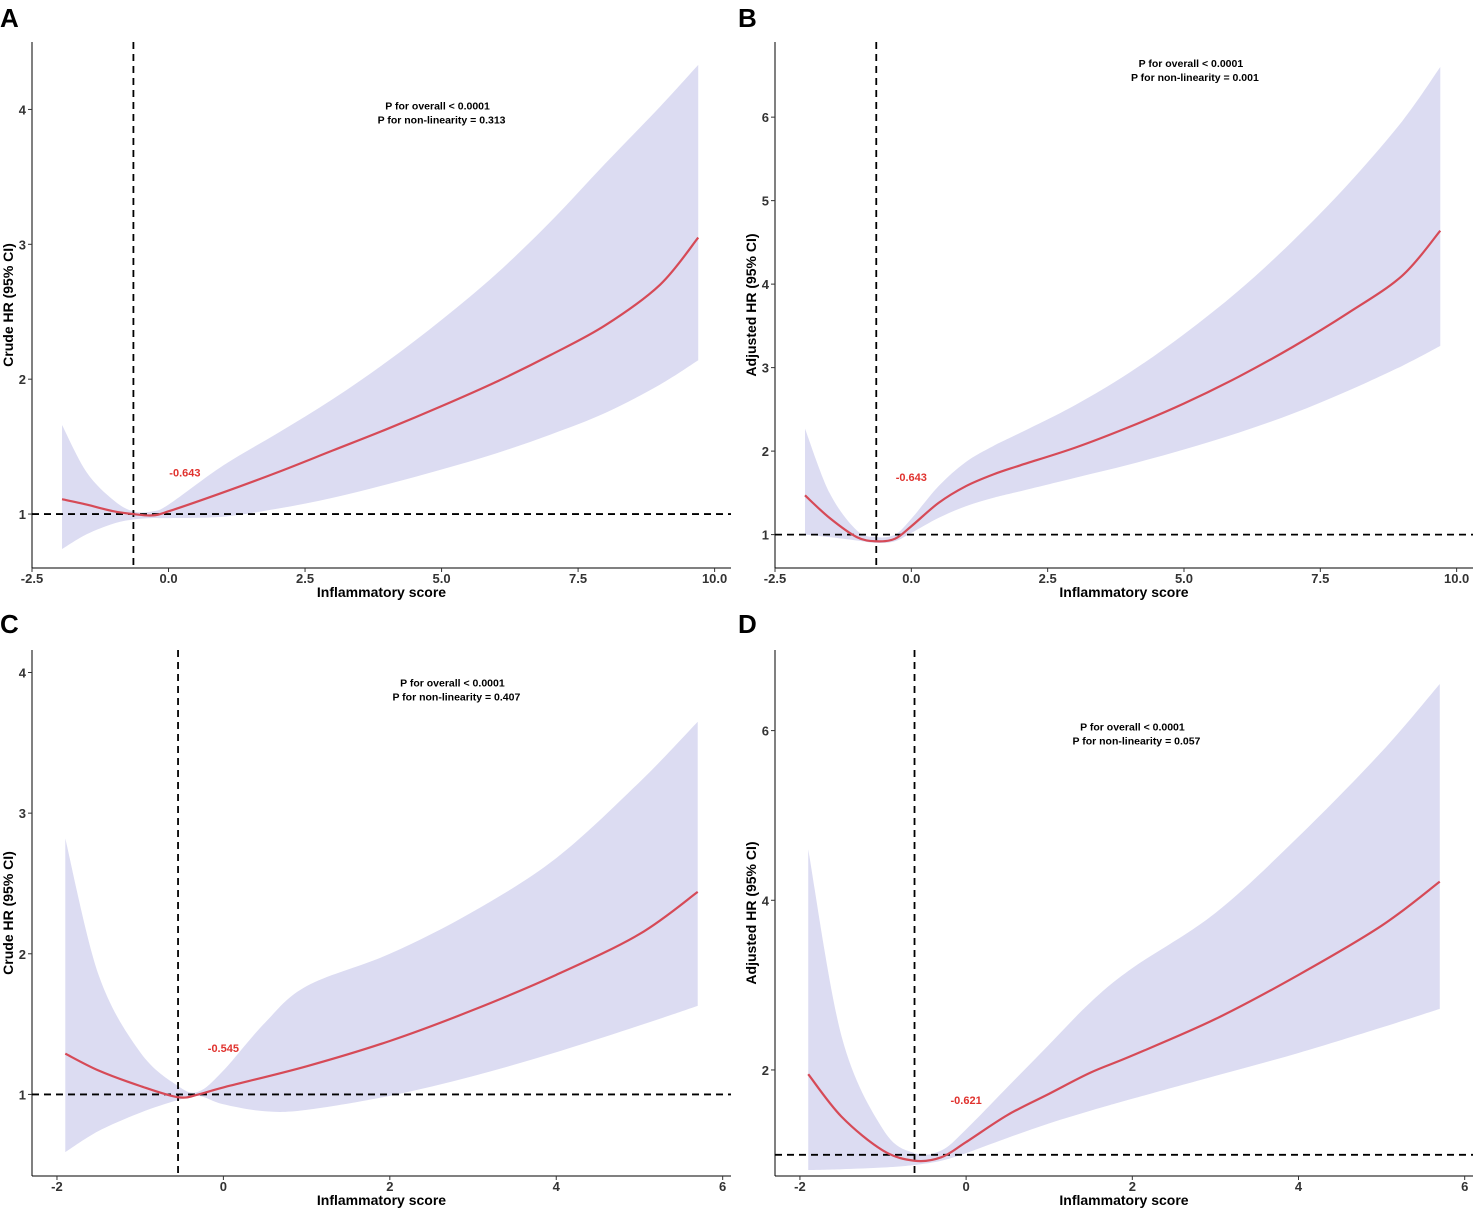 Image resolution: width=1477 pixels, height=1209 pixels. What do you see at coordinates (184, 473) in the screenshot?
I see `panel-a-inflection-label: -0.643` at bounding box center [184, 473].